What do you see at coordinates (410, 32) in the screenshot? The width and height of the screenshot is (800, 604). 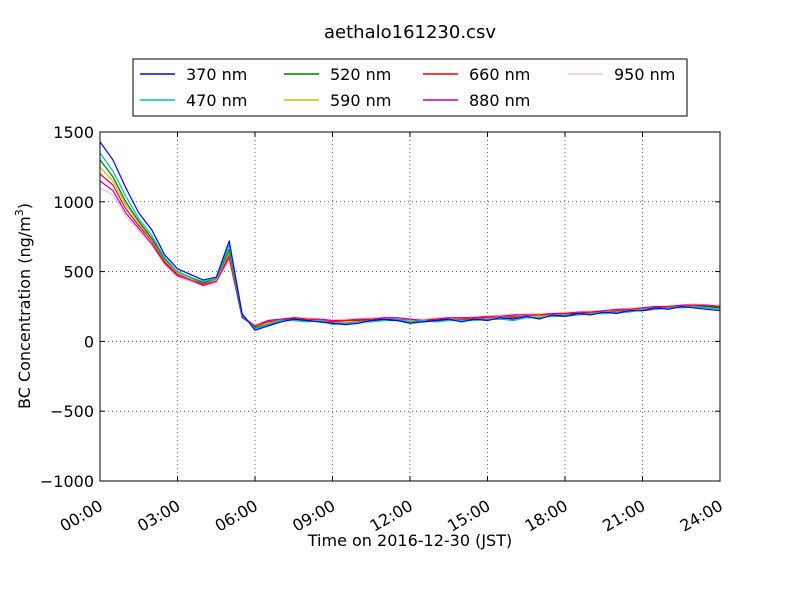 I see `chart-title: aethalo161230.csv` at bounding box center [410, 32].